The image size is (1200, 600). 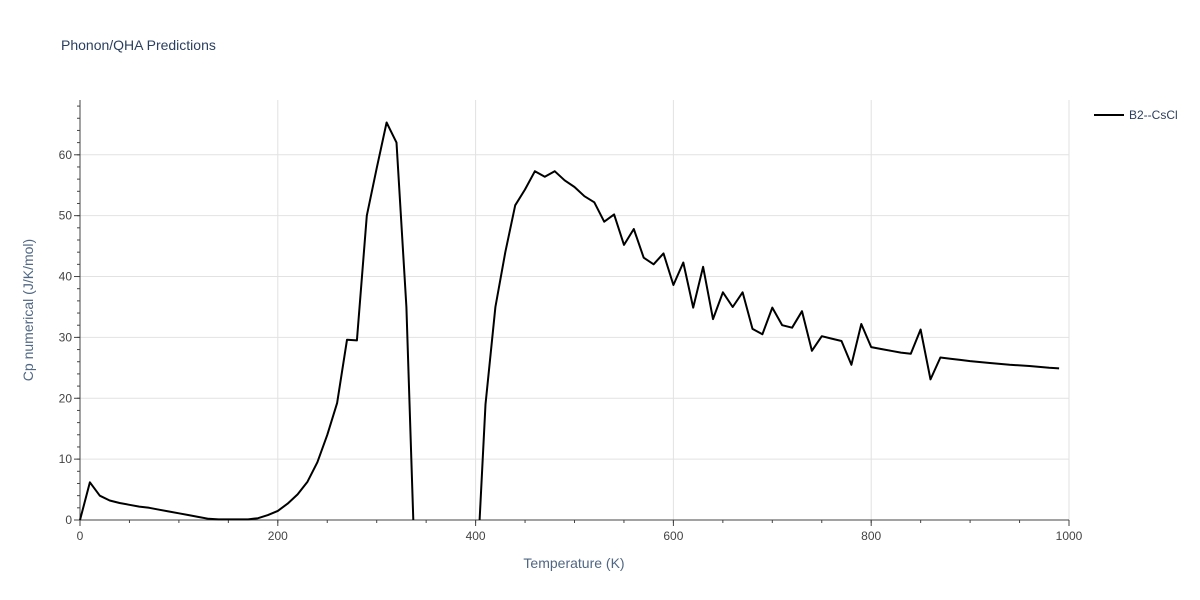 I want to click on y-tick-label: 50, so click(x=66, y=216).